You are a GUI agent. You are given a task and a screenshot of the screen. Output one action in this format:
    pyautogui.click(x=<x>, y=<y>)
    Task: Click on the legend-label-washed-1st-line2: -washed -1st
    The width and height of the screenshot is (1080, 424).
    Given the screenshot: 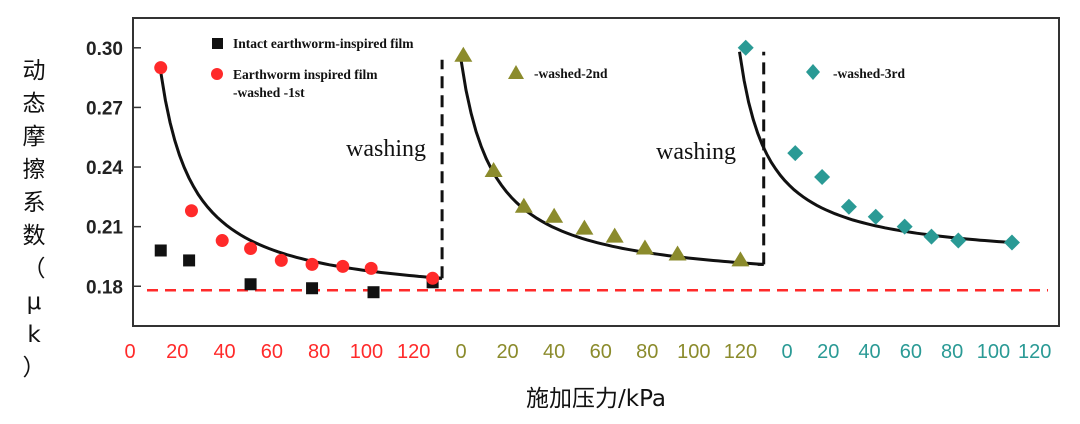 What is the action you would take?
    pyautogui.click(x=269, y=92)
    